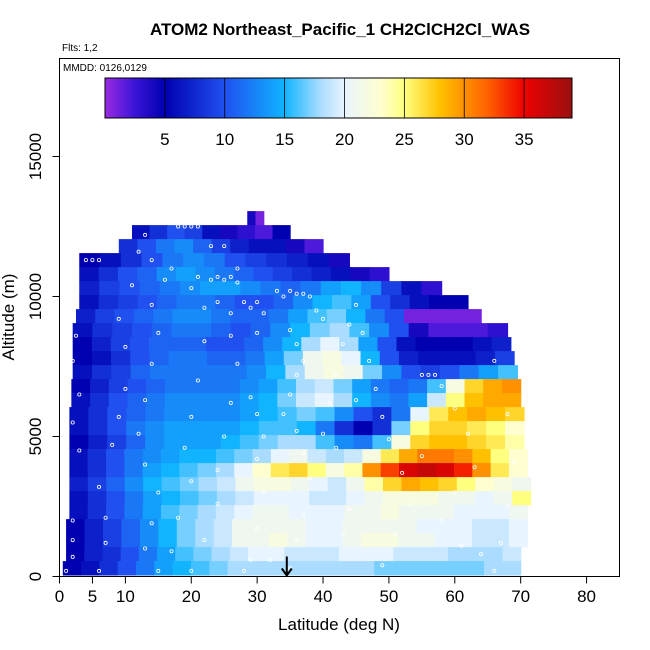  I want to click on x-tick-label: 70, so click(520, 596).